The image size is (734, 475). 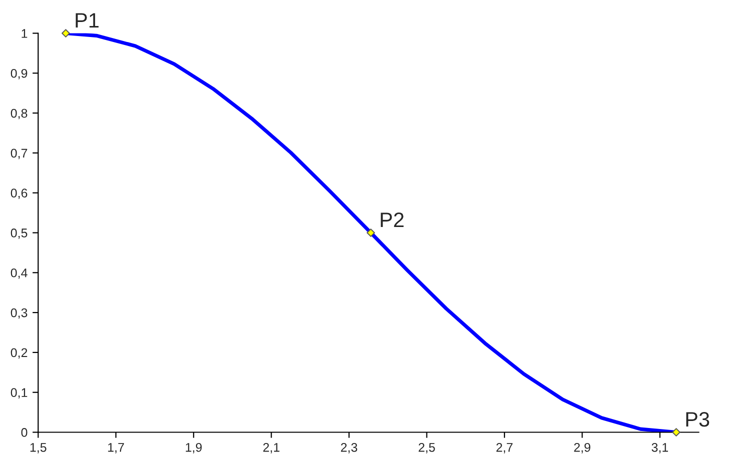 I want to click on y-tick-label: 0,3, so click(x=19, y=313).